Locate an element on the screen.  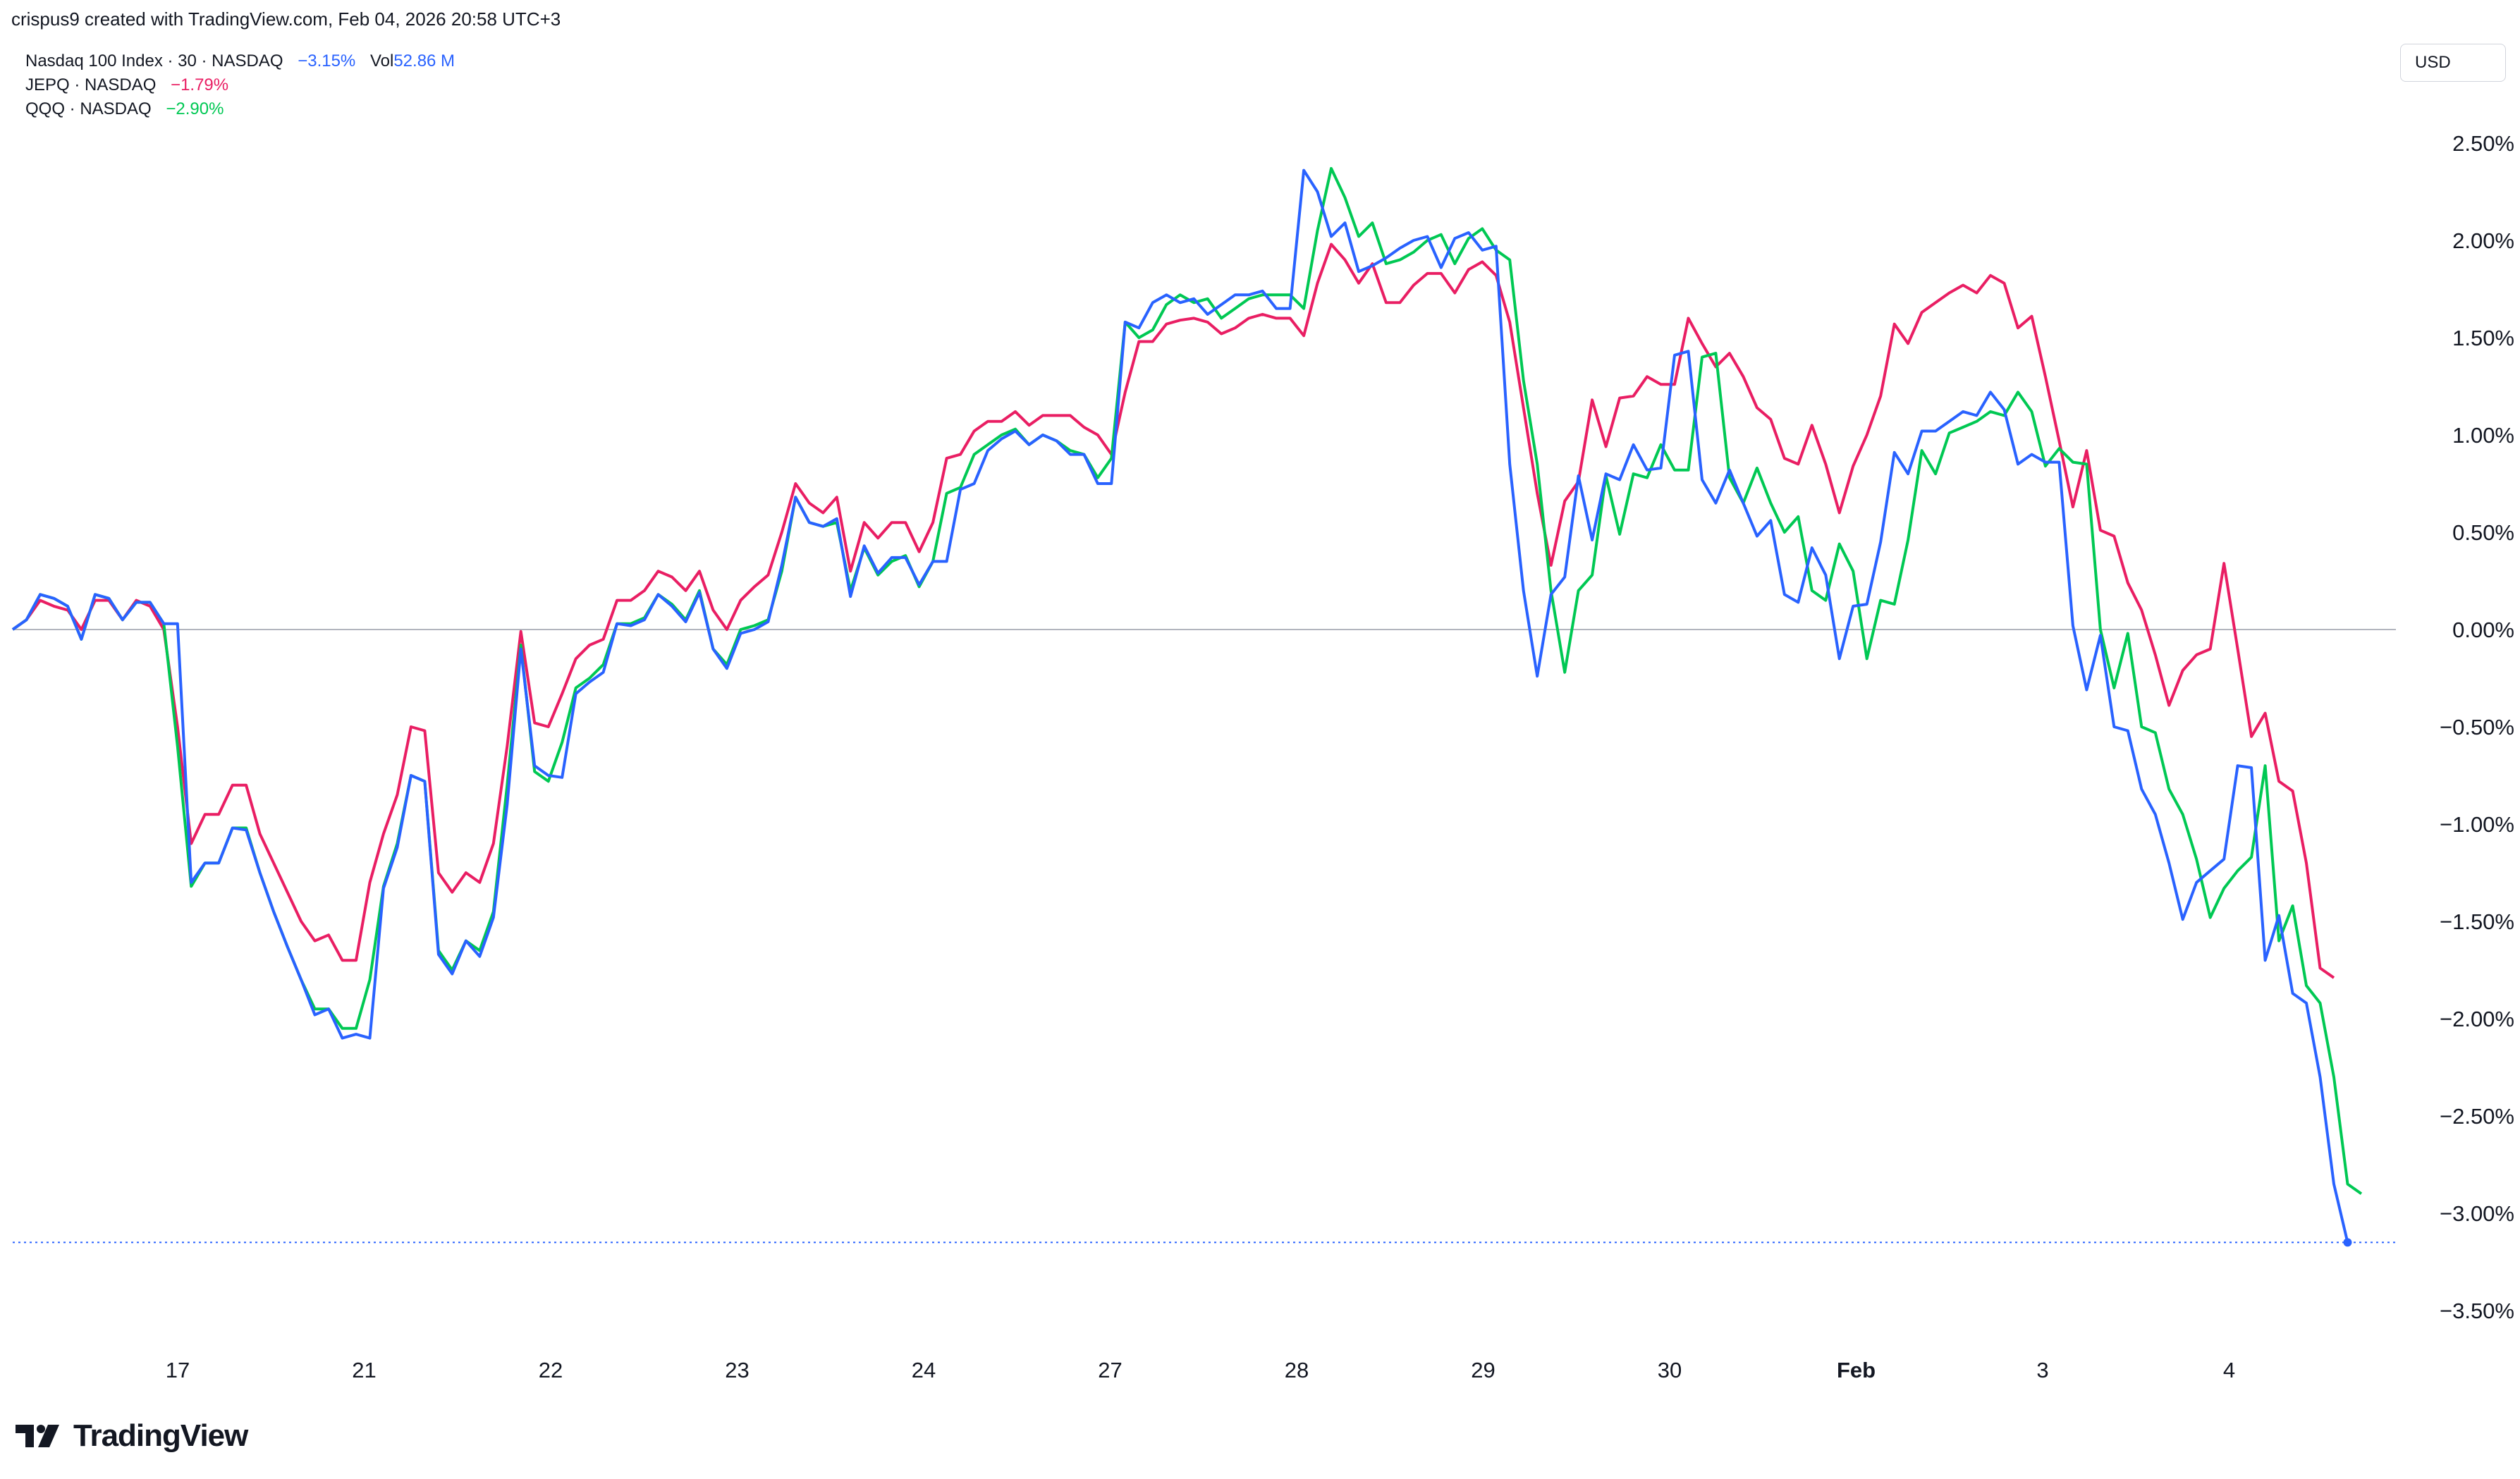
x-tick-label: Feb is located at coordinates (1856, 1370).